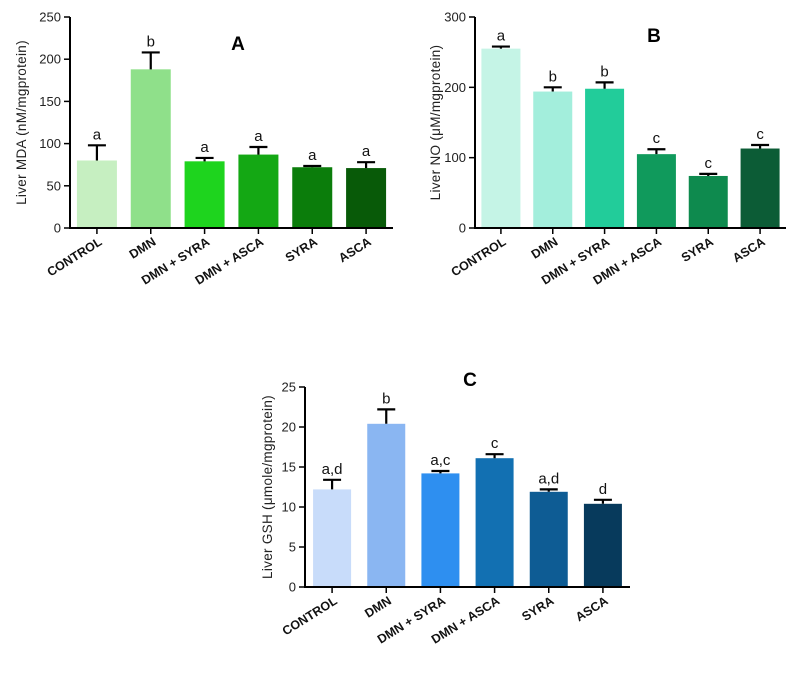 The width and height of the screenshot is (792, 677). I want to click on significance-label-5: a,d, so click(548, 478).